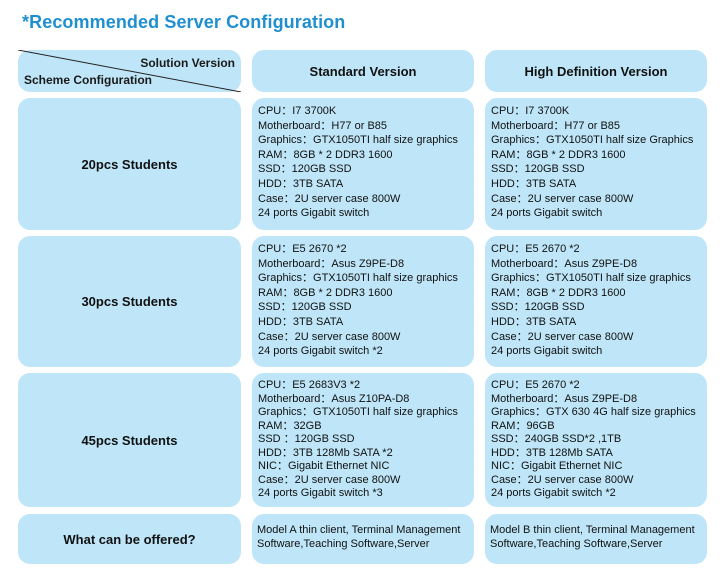  Describe the element at coordinates (523, 425) in the screenshot. I see `spec-line: RAM：96GB` at that location.